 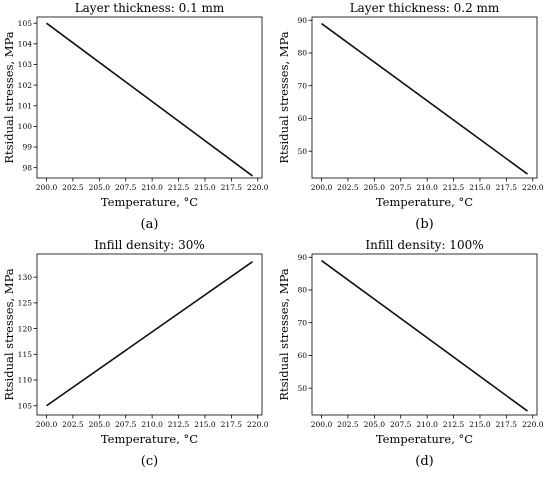 I want to click on x-tick-label-b-5: 212.5, so click(x=454, y=187).